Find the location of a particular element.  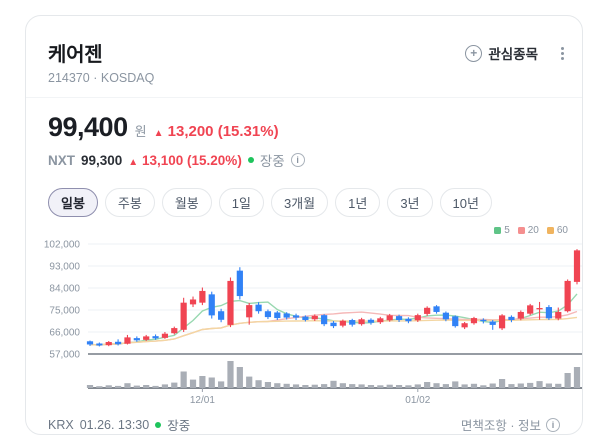

stock-code-market: 214370 · KOSDAQ is located at coordinates (305, 78).